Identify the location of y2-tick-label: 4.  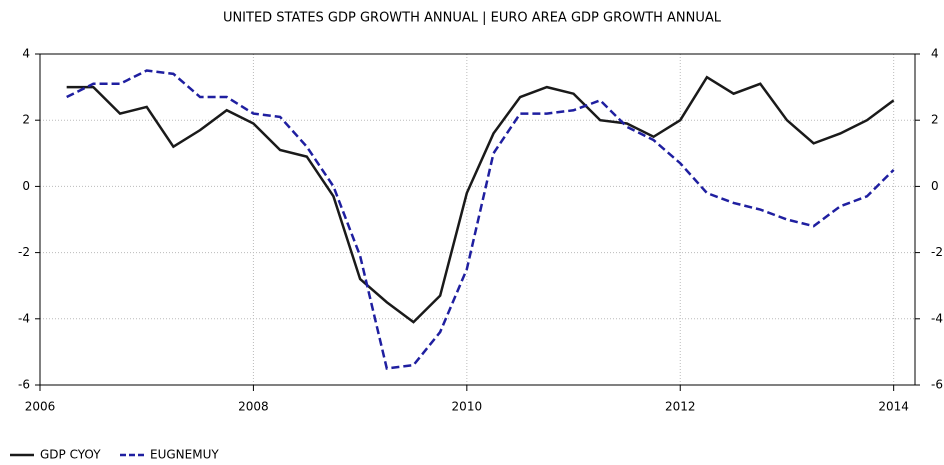
(935, 54).